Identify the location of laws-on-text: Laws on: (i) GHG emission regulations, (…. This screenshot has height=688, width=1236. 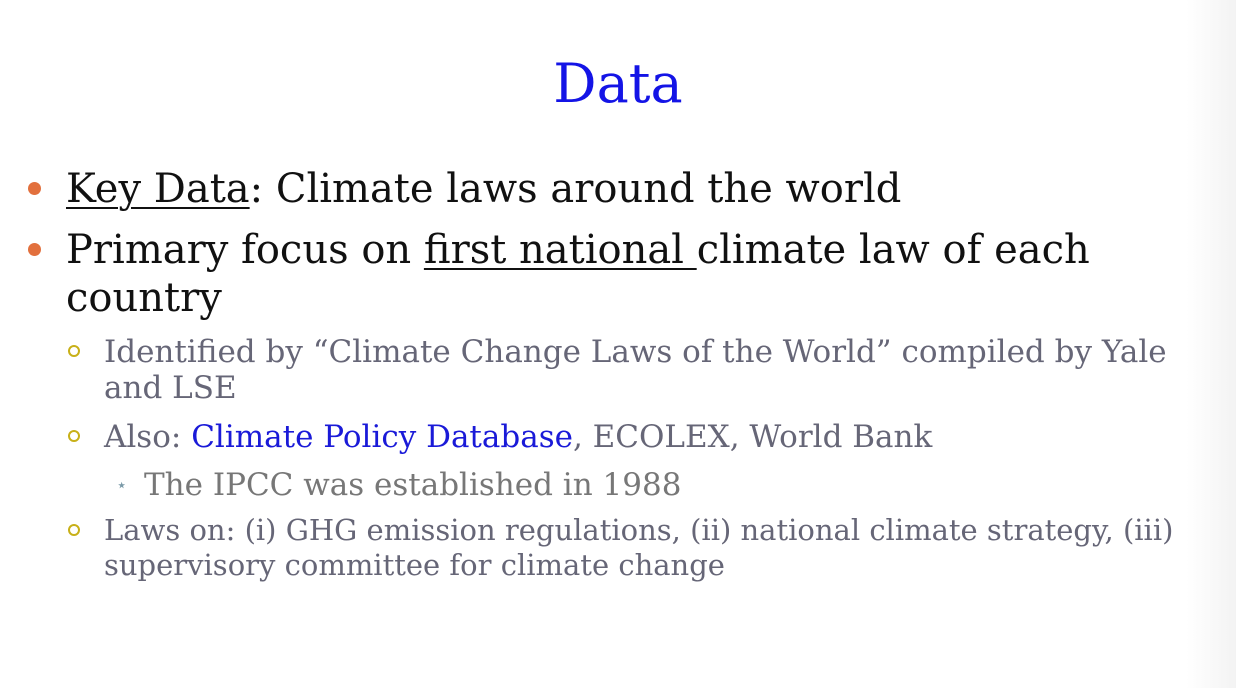
(639, 547).